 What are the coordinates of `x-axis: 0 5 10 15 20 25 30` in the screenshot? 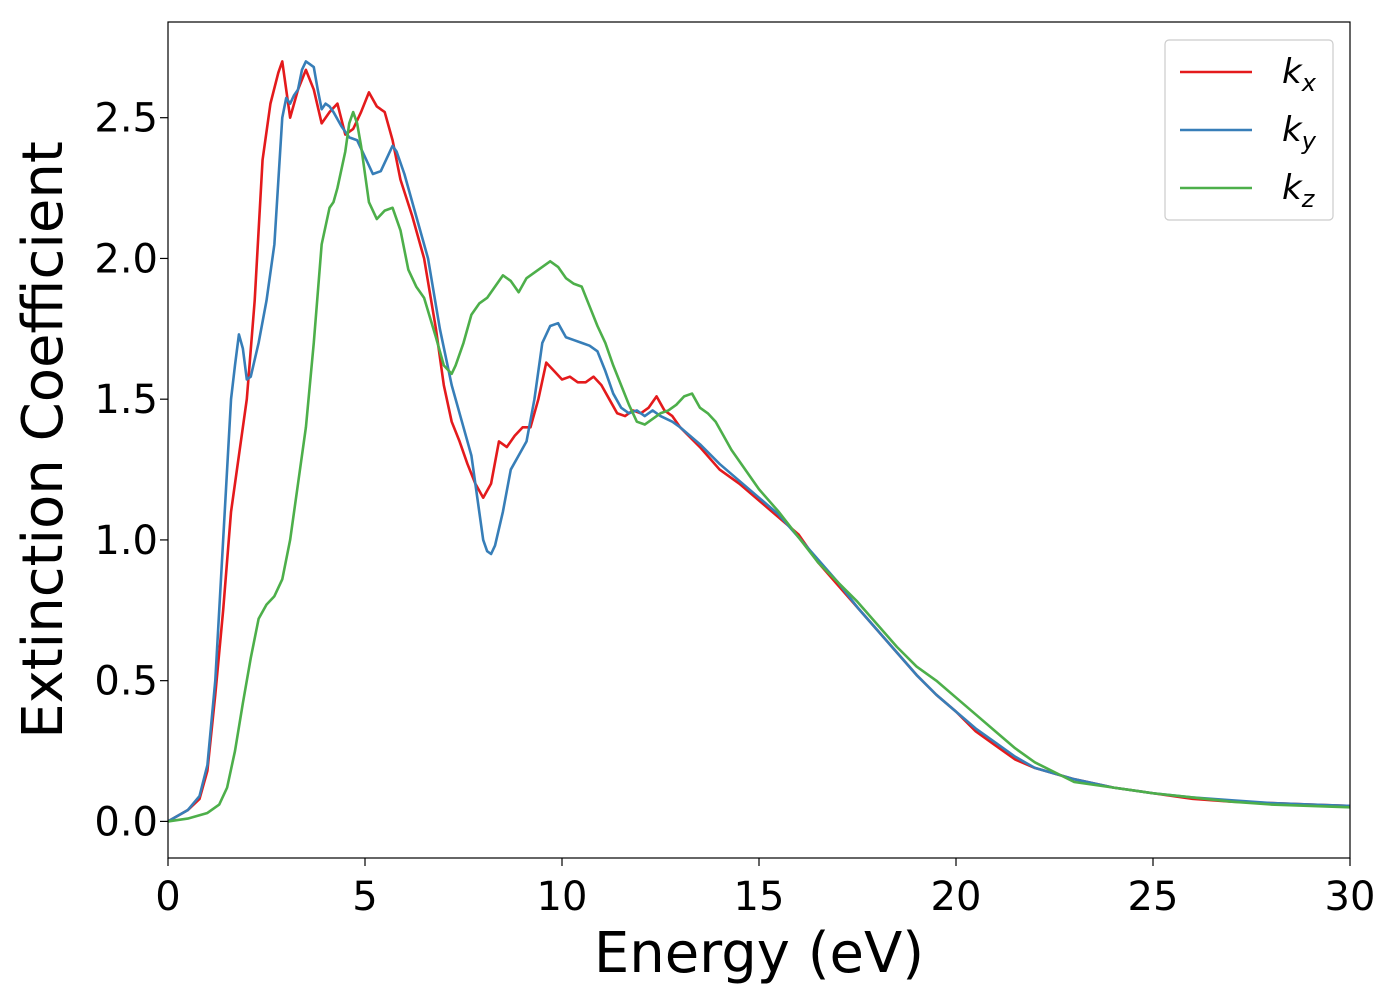 It's located at (765, 889).